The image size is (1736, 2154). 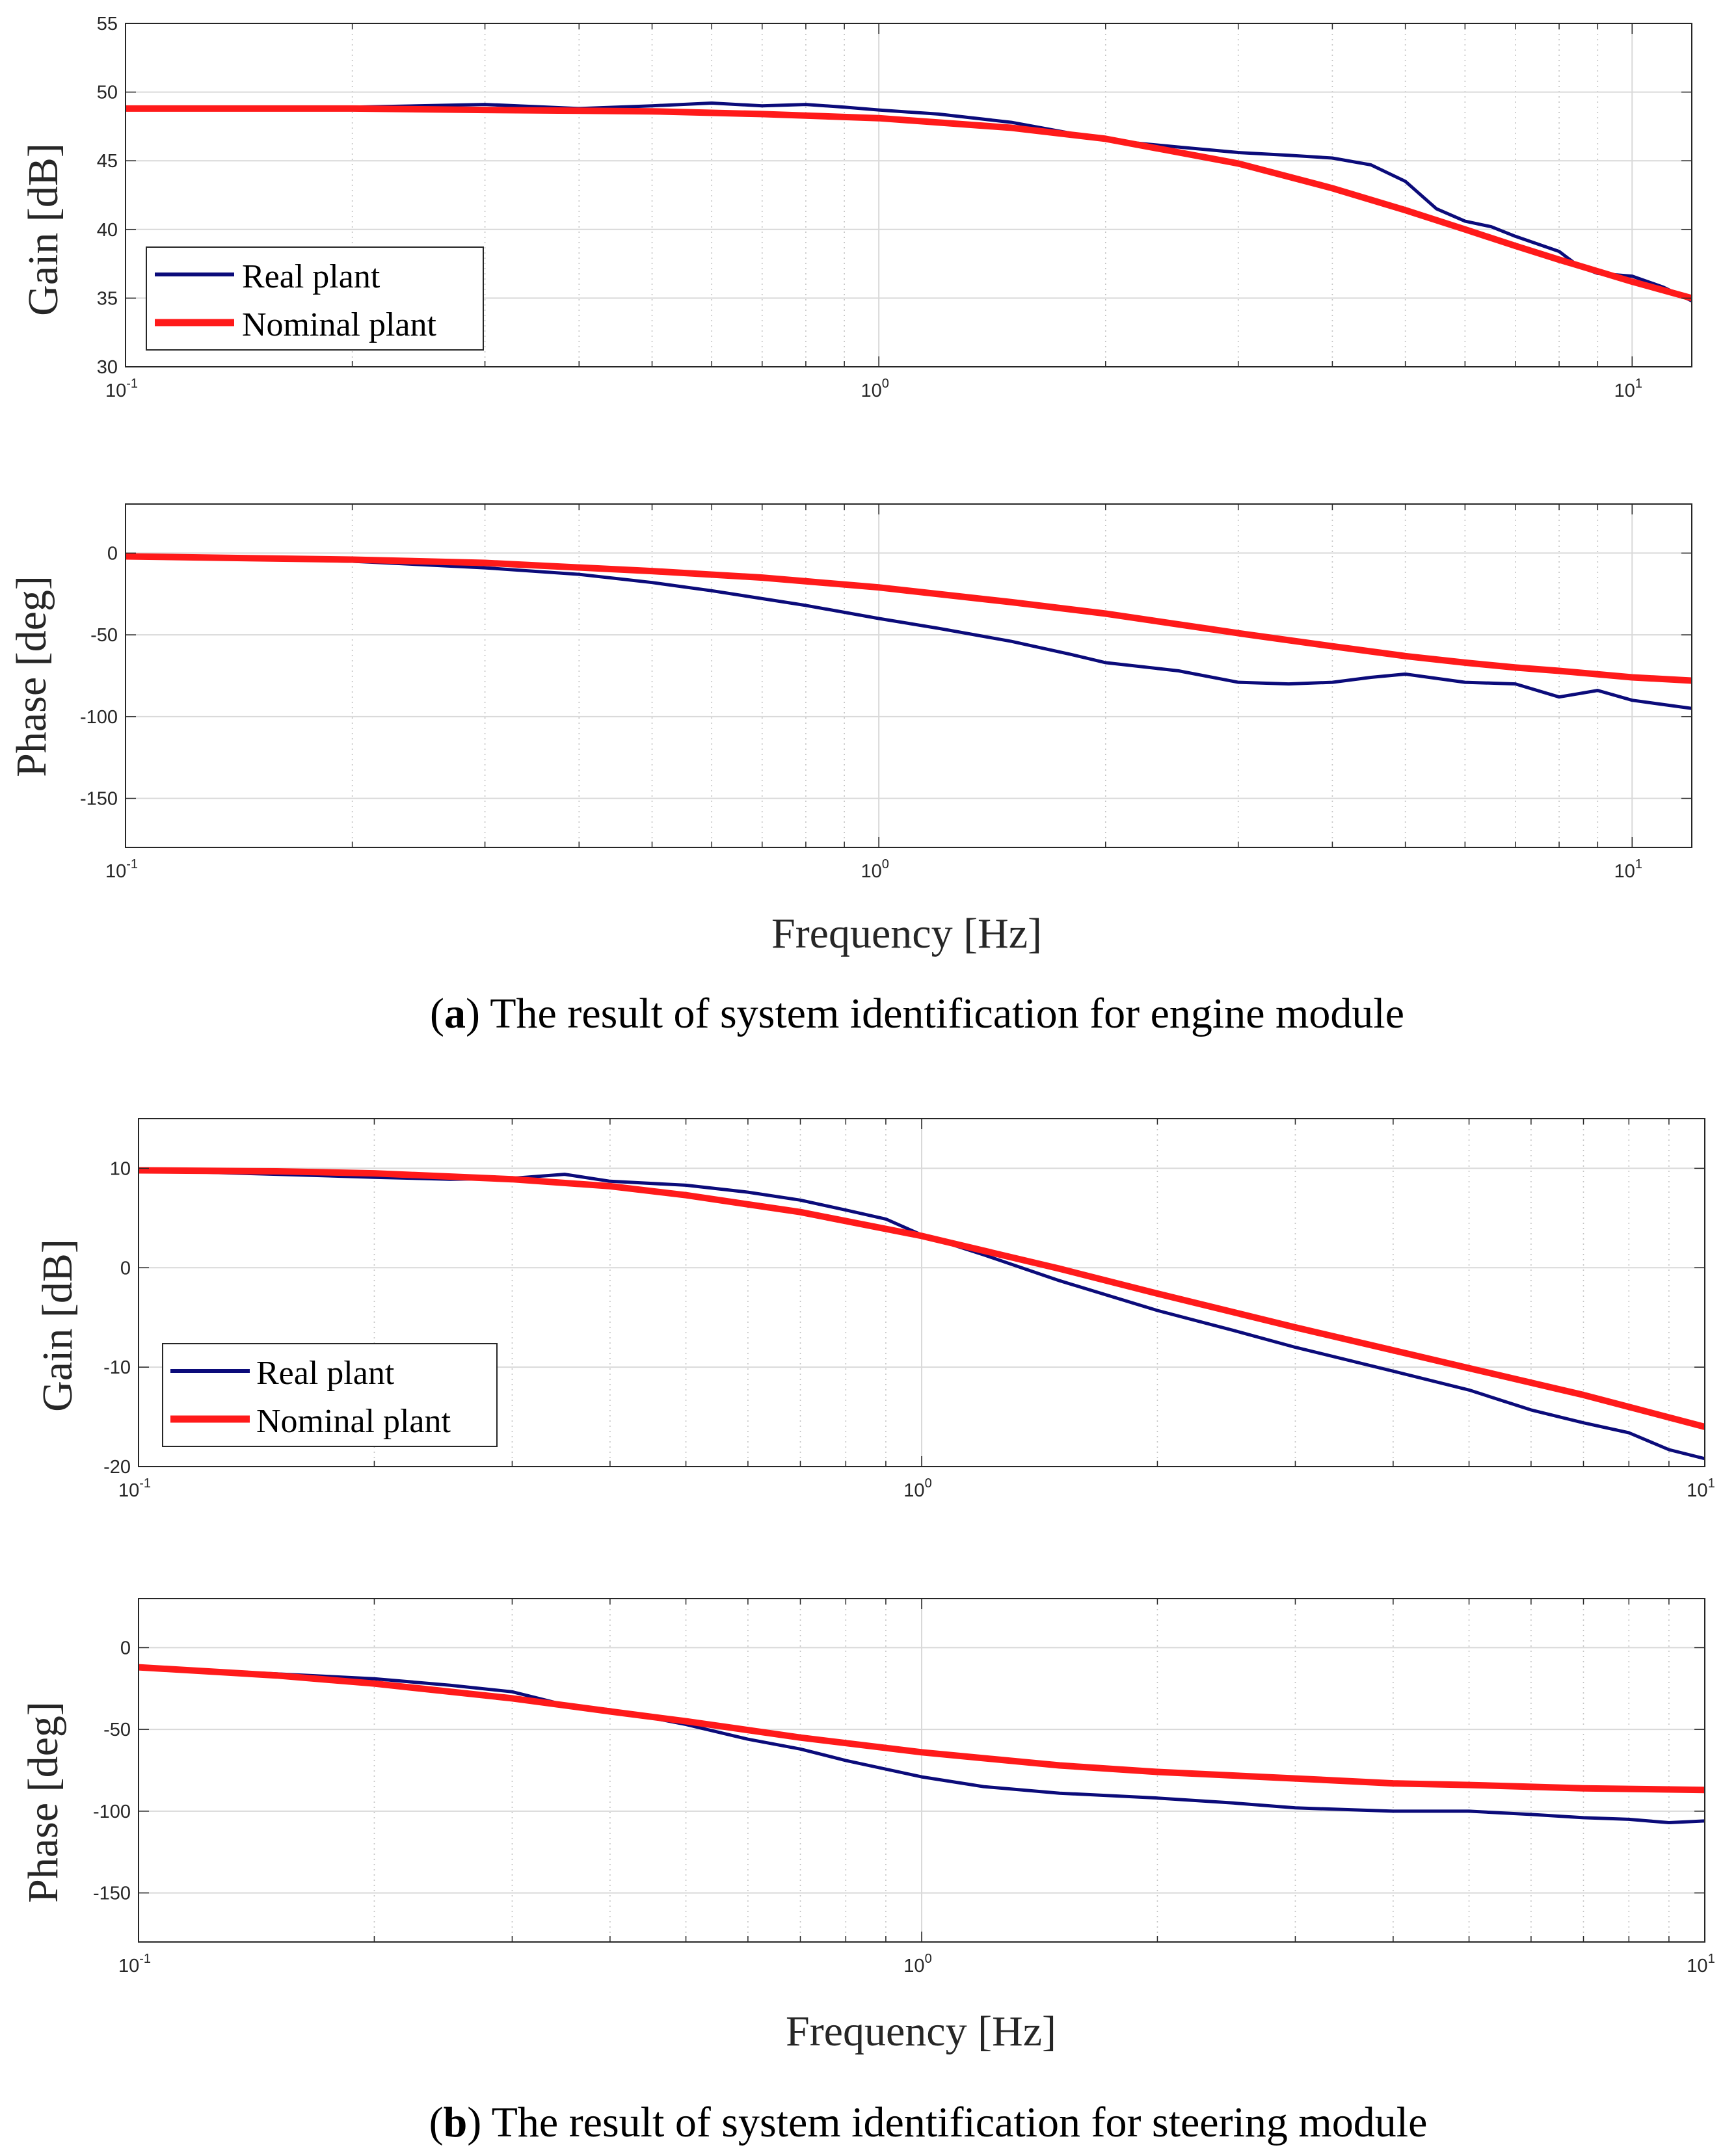 I want to click on legend-a: Real plant Nominal plant, so click(x=315, y=298).